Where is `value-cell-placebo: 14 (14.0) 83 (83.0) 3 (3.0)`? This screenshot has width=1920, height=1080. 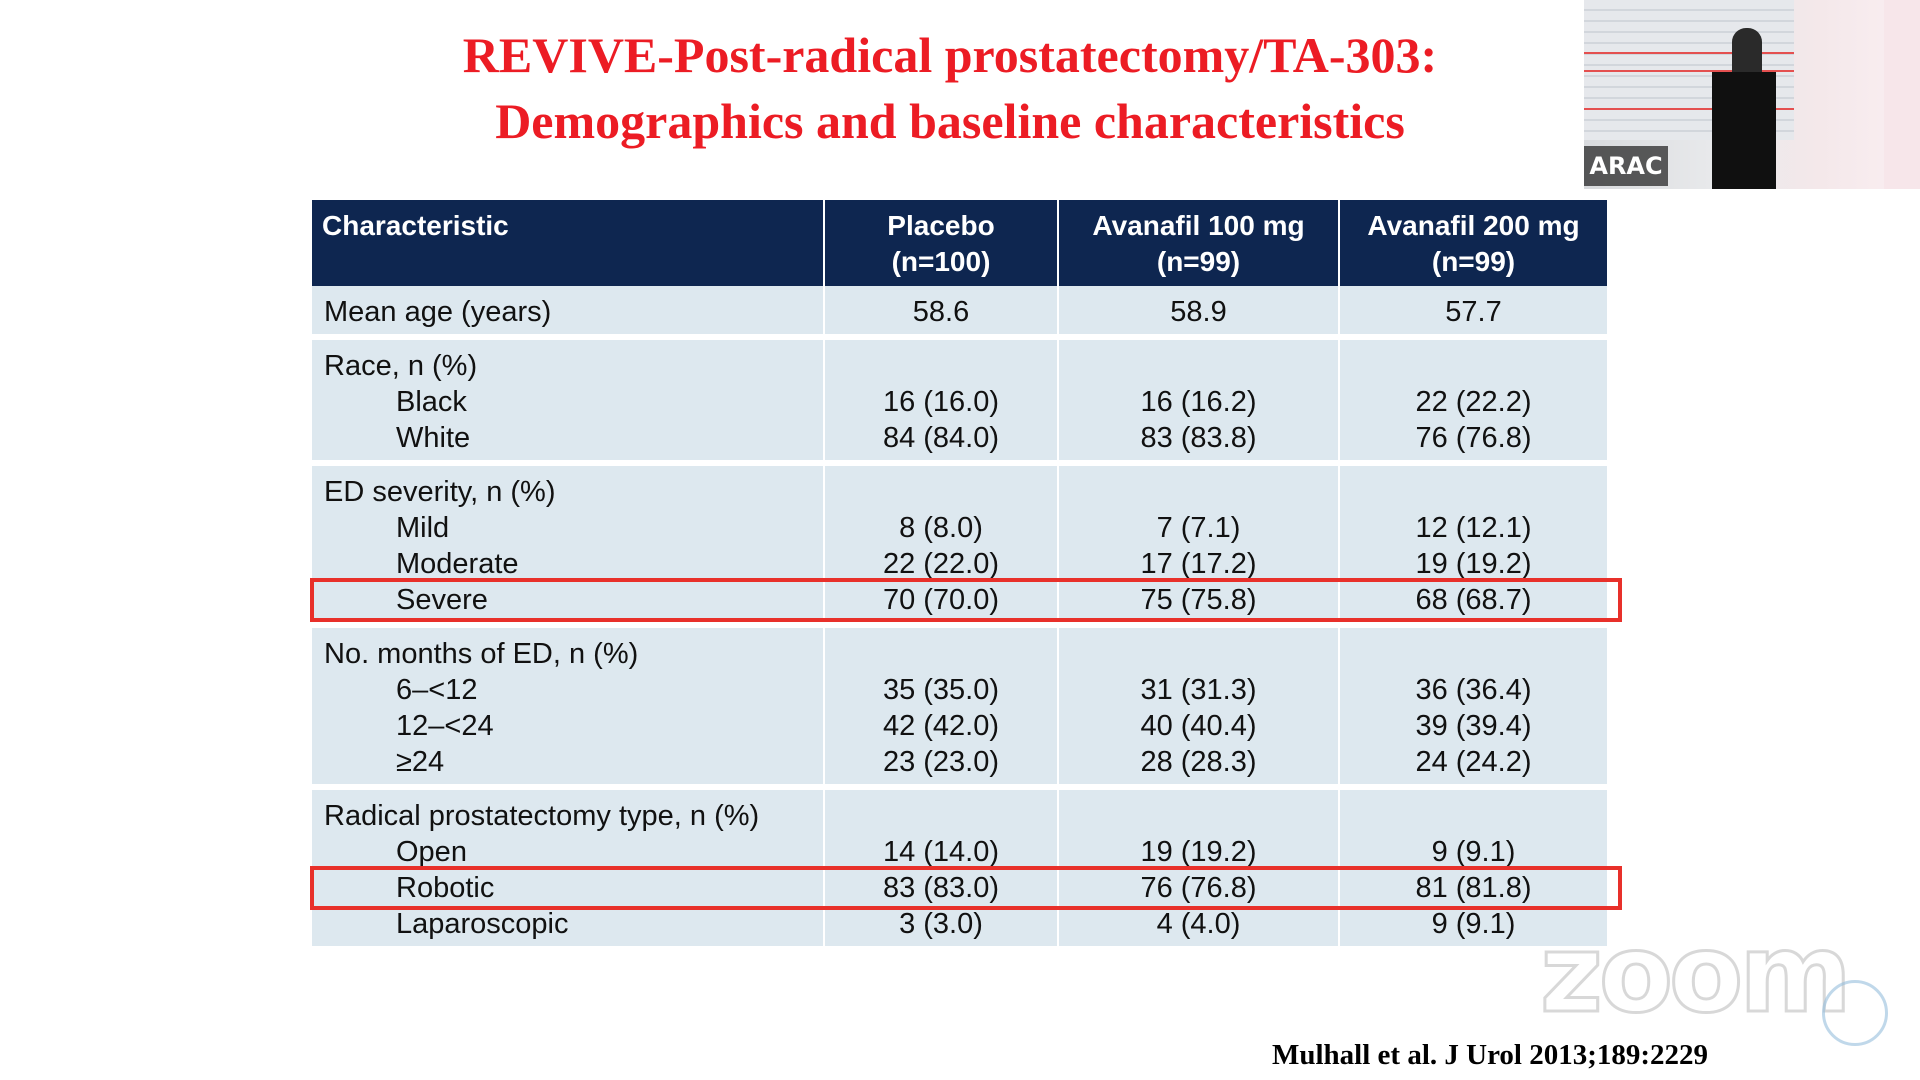
value-cell-placebo: 14 (14.0) 83 (83.0) 3 (3.0) is located at coordinates (942, 871).